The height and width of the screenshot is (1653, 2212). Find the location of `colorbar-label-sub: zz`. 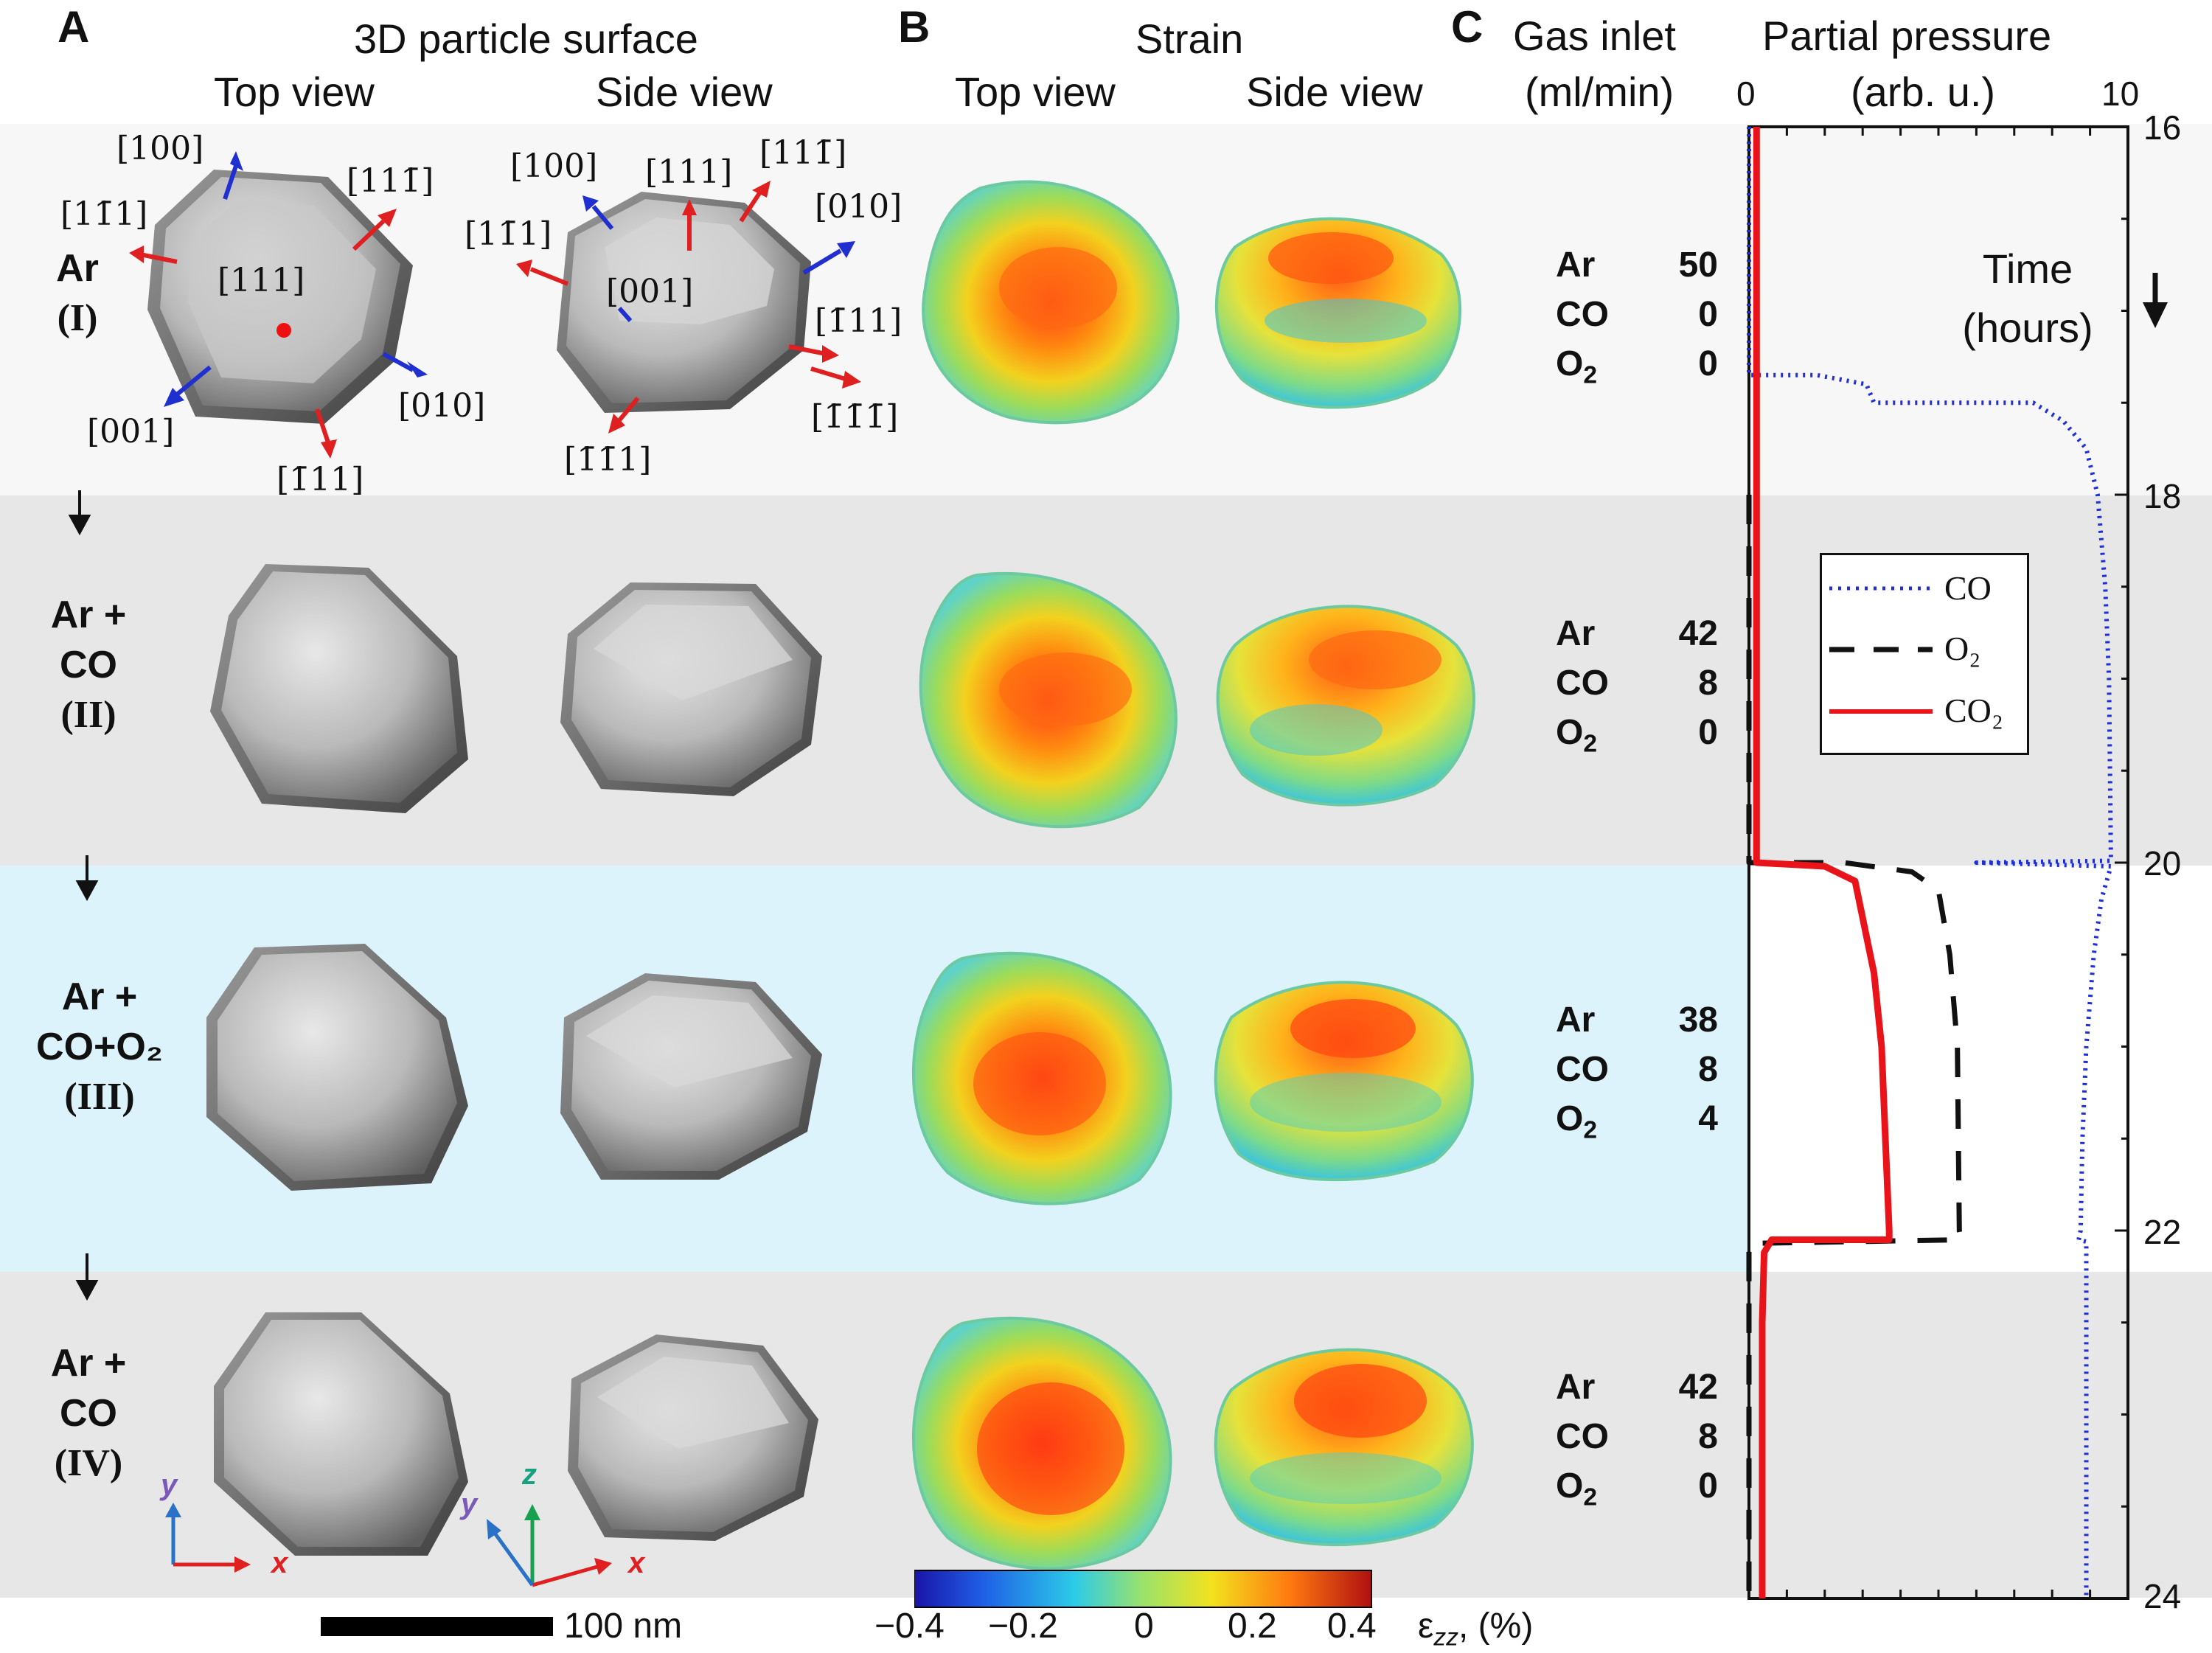

colorbar-label-sub: zz is located at coordinates (1445, 1638).